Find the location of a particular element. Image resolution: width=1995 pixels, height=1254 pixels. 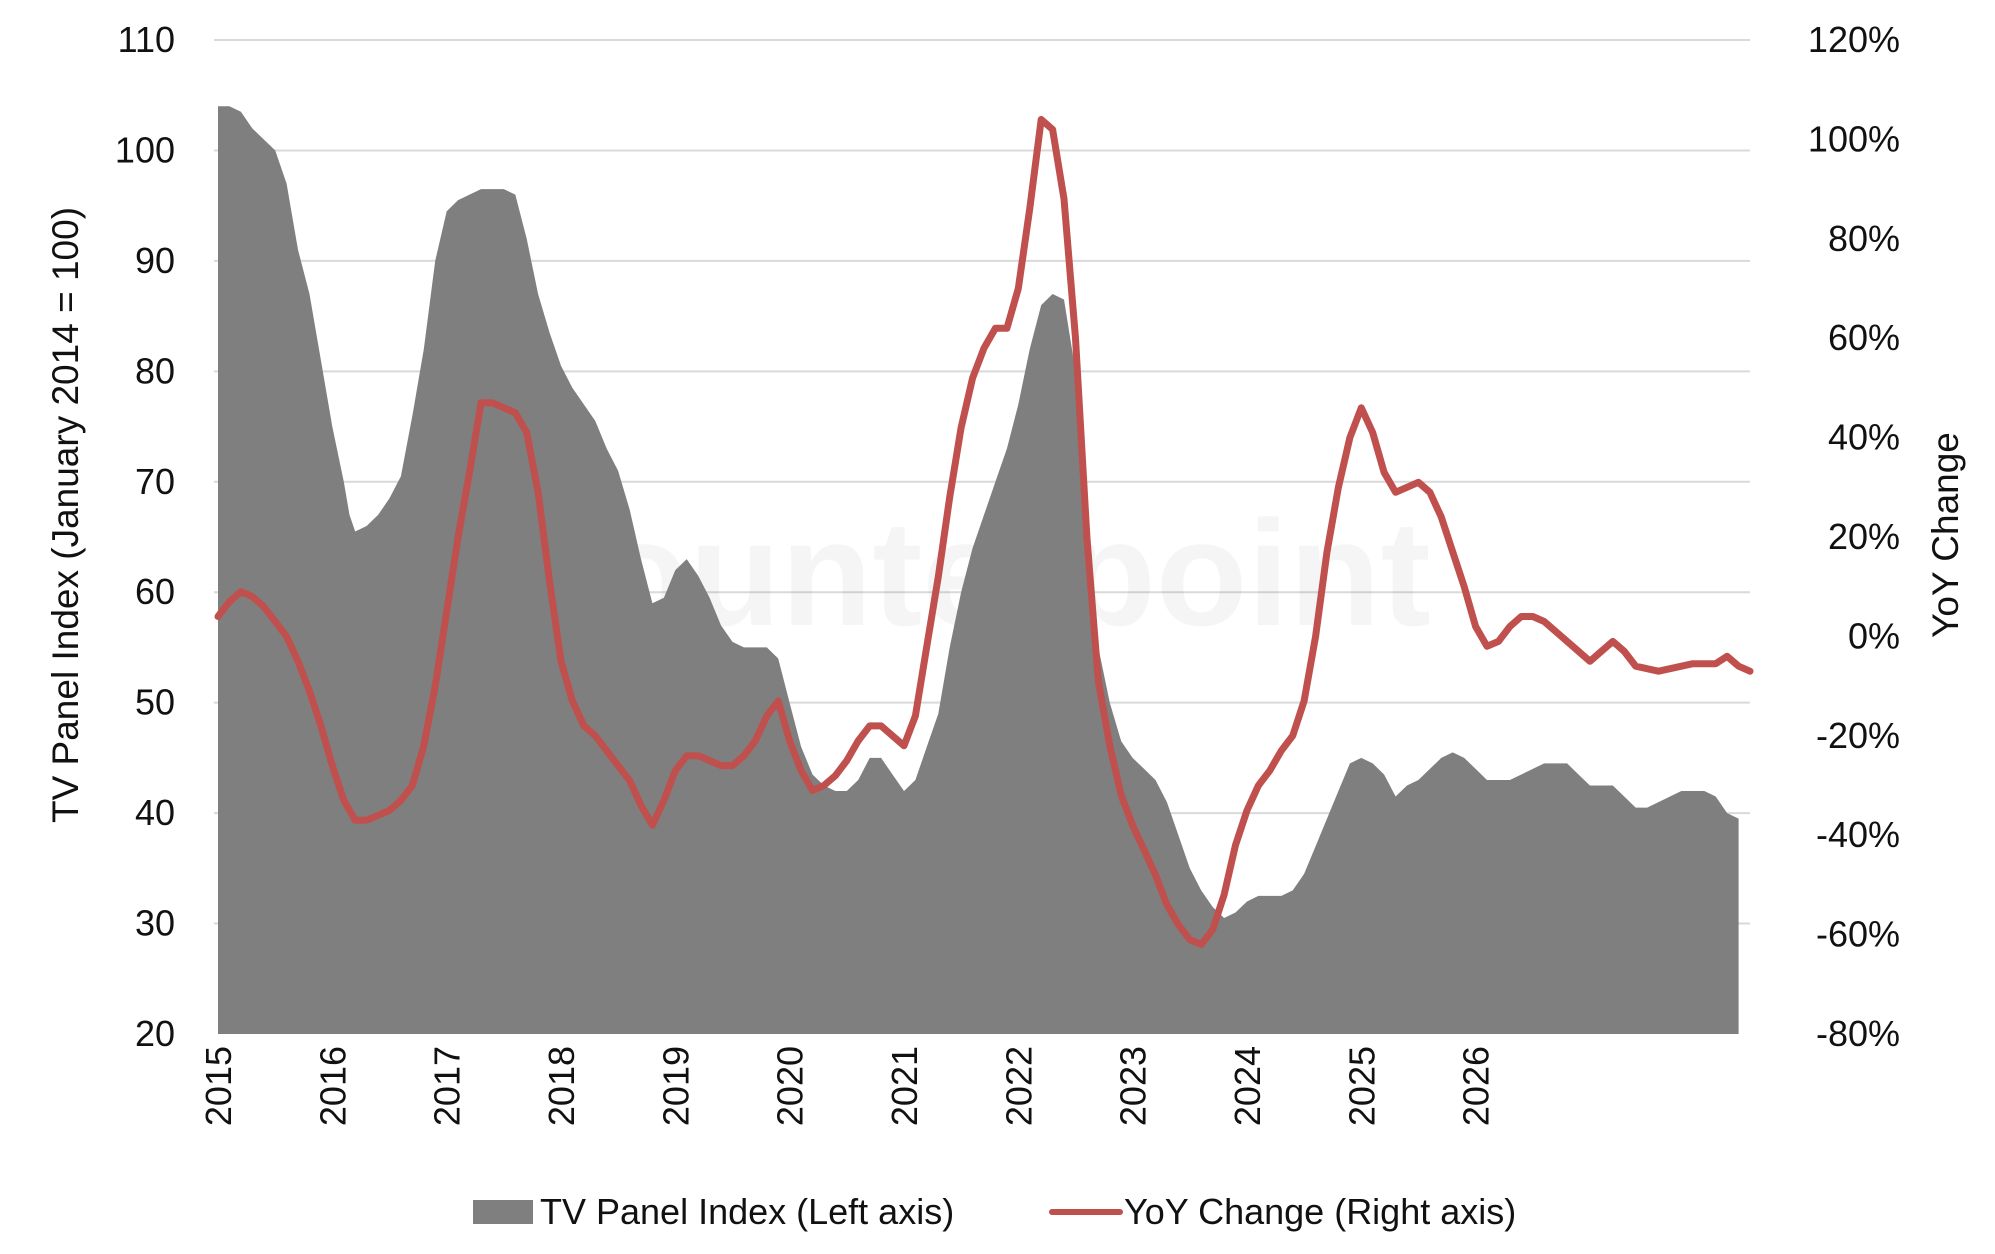

left-axis-ticks: 20 30 40 50 60 70 80 90 100 110 is located at coordinates (145, 536).